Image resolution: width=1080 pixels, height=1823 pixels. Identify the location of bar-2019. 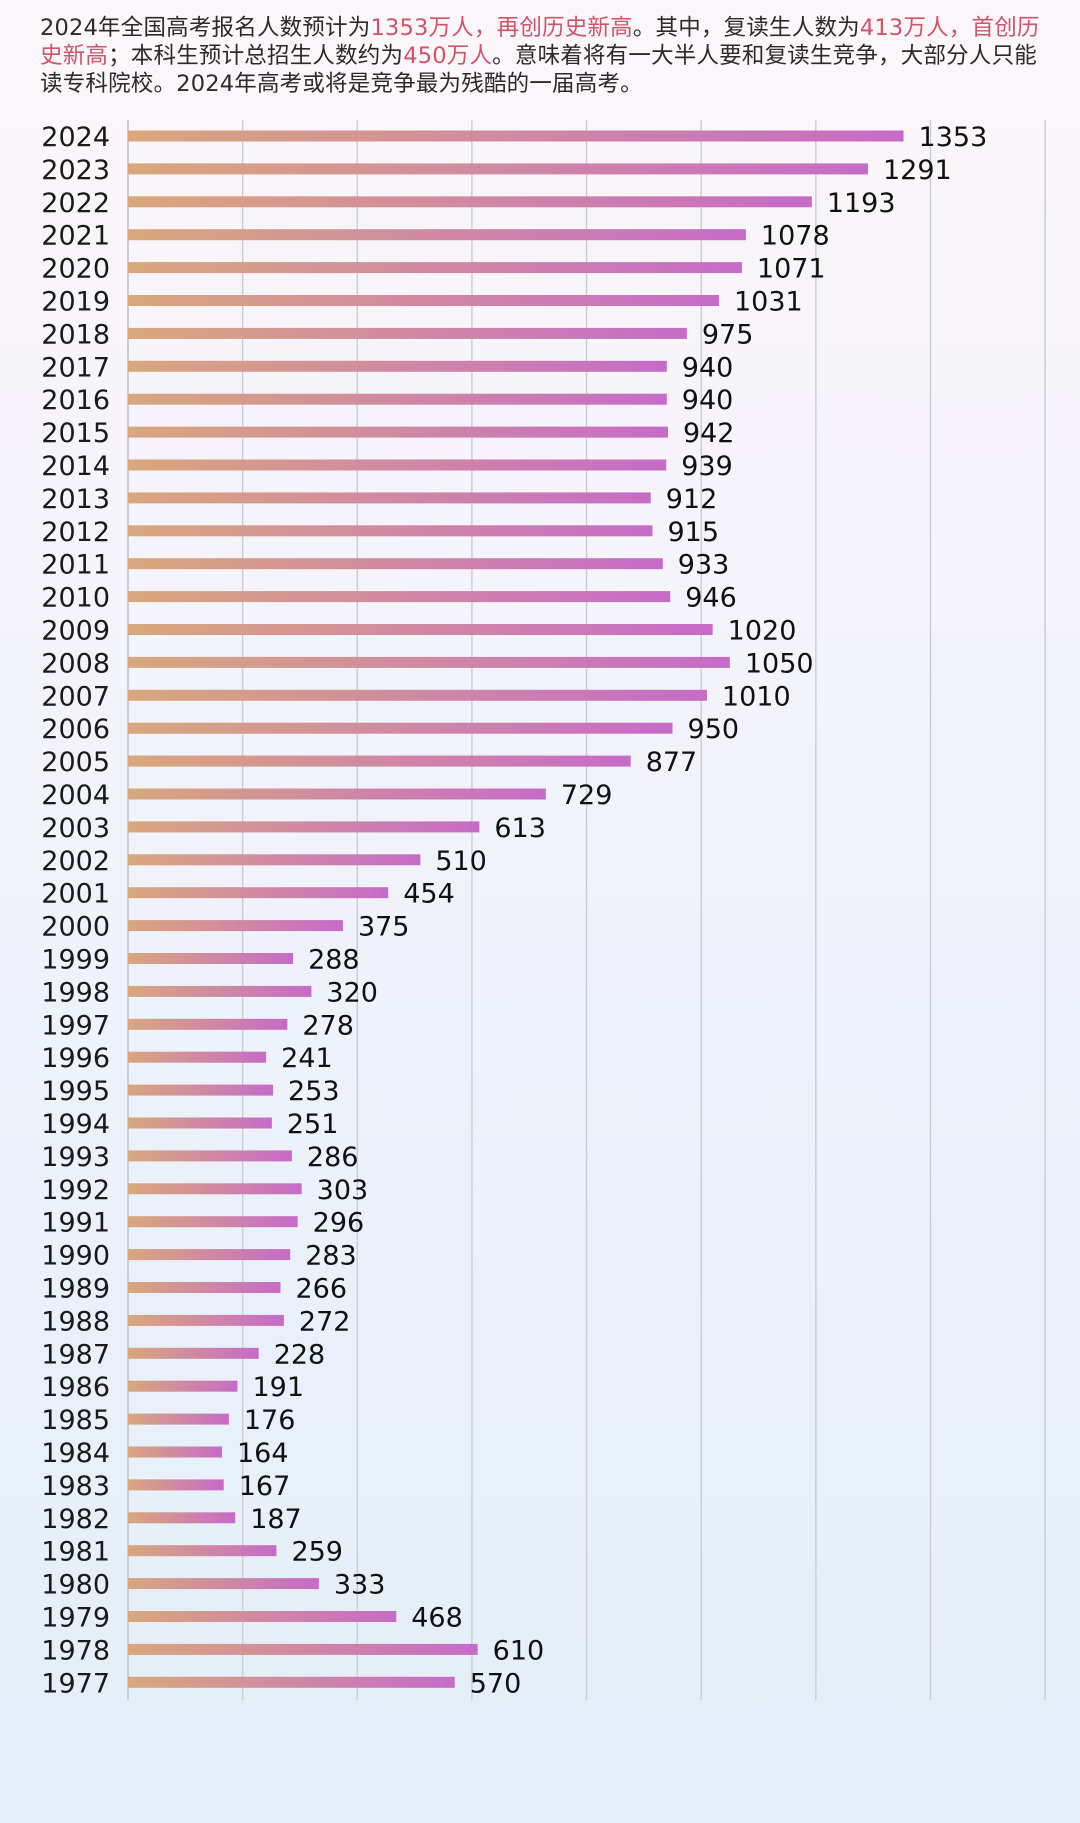
(423, 300).